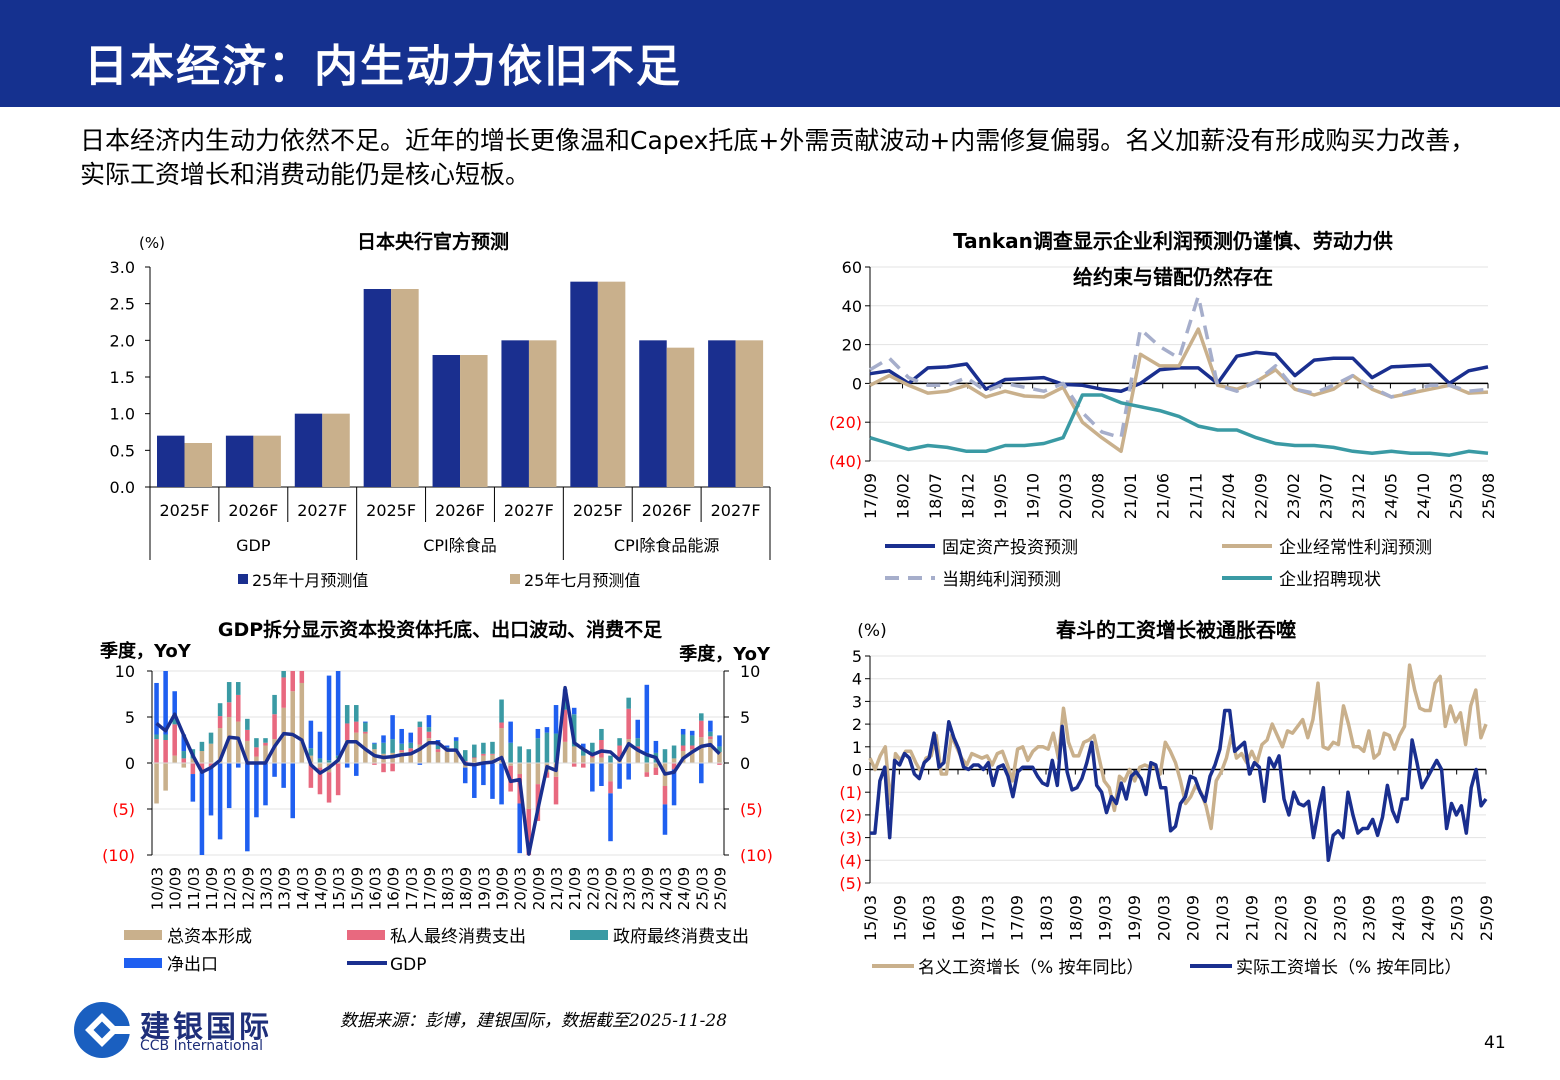 The height and width of the screenshot is (1080, 1560). What do you see at coordinates (857, 724) in the screenshot?
I see `y-tick-label: 2` at bounding box center [857, 724].